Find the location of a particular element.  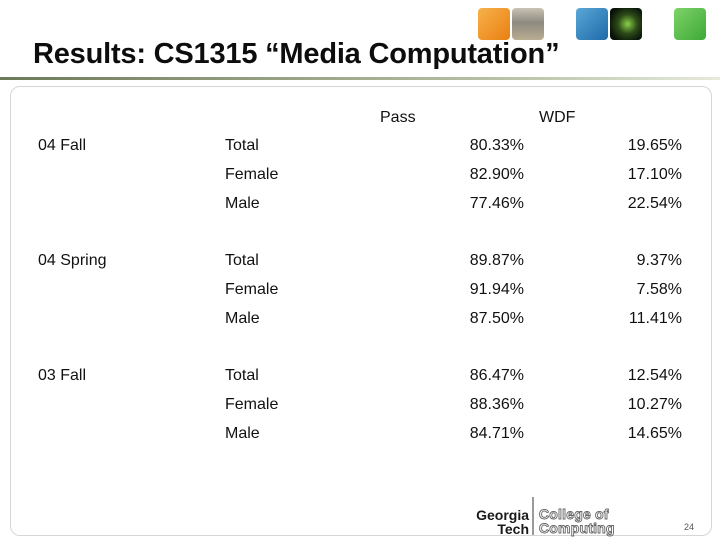

blue-thumbnail is located at coordinates (592, 24).